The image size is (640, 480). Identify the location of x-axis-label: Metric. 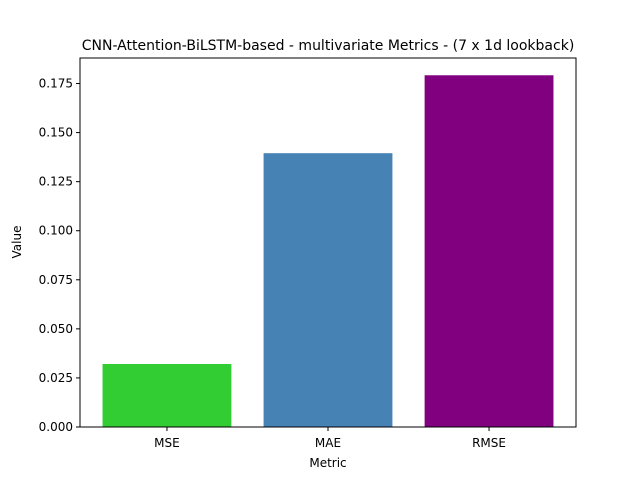
(327, 463).